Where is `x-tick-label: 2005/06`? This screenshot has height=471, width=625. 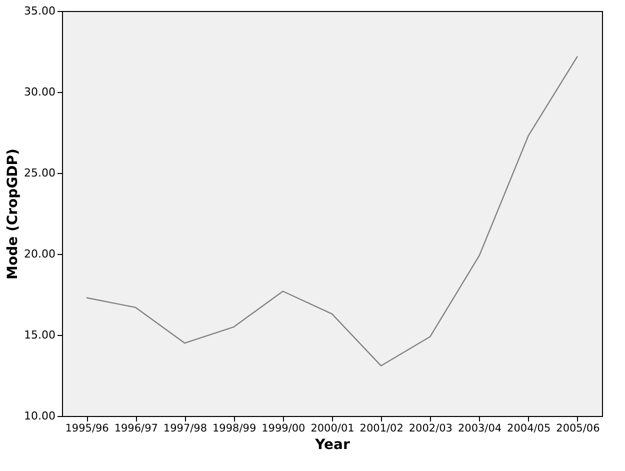
x-tick-label: 2005/06 is located at coordinates (578, 428).